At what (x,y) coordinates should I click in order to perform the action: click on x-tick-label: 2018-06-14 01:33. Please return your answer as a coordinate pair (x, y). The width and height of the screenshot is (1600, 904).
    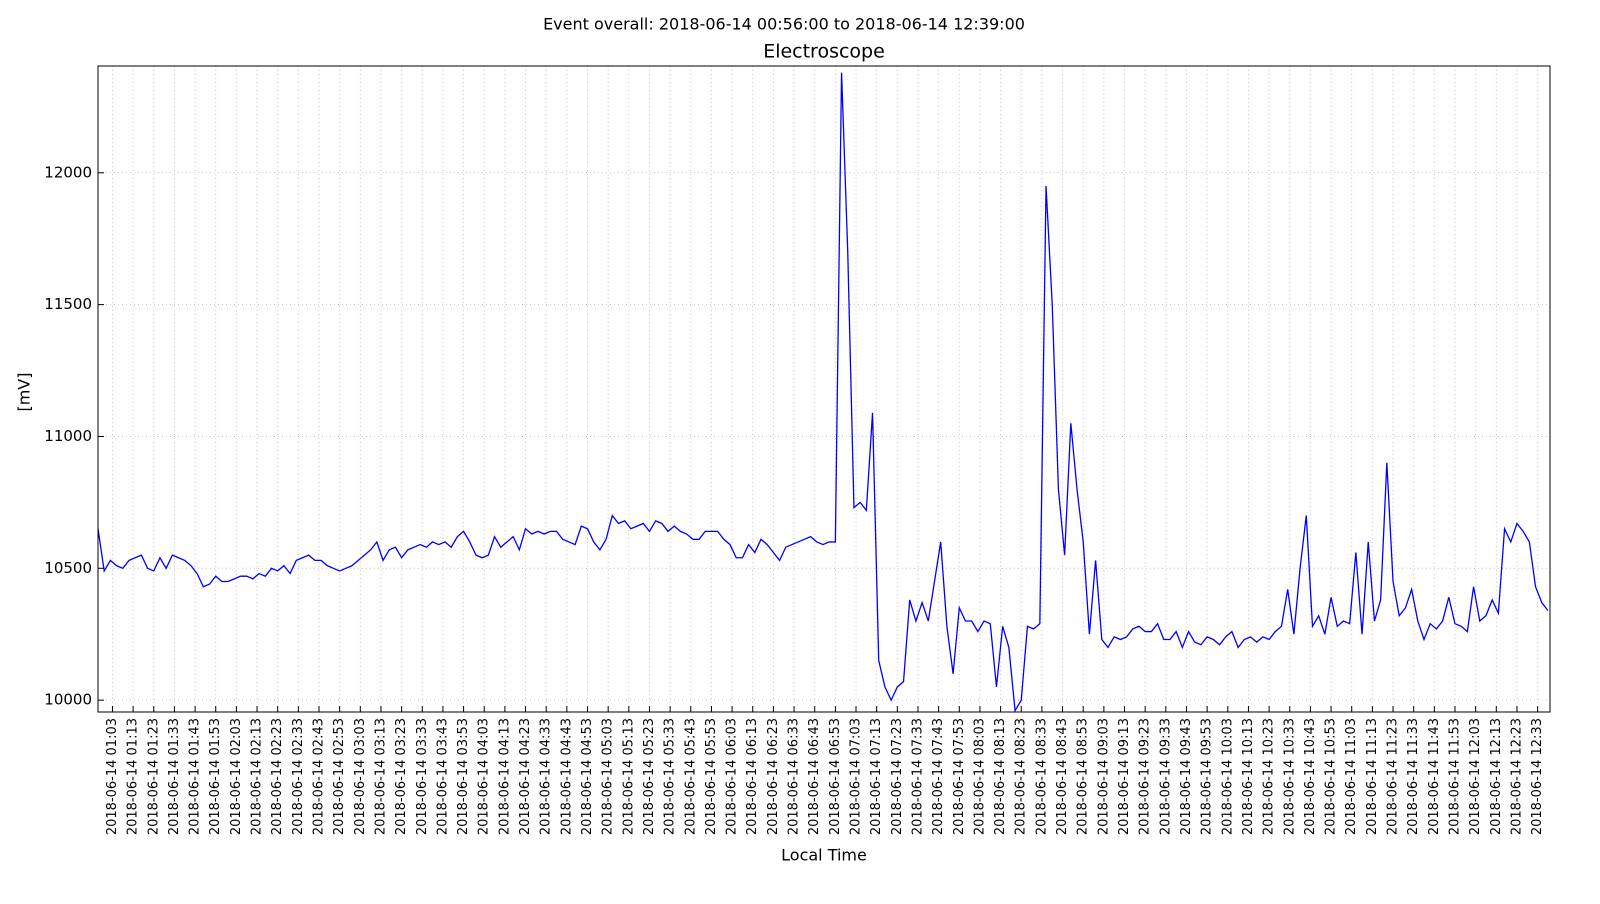
    Looking at the image, I should click on (174, 776).